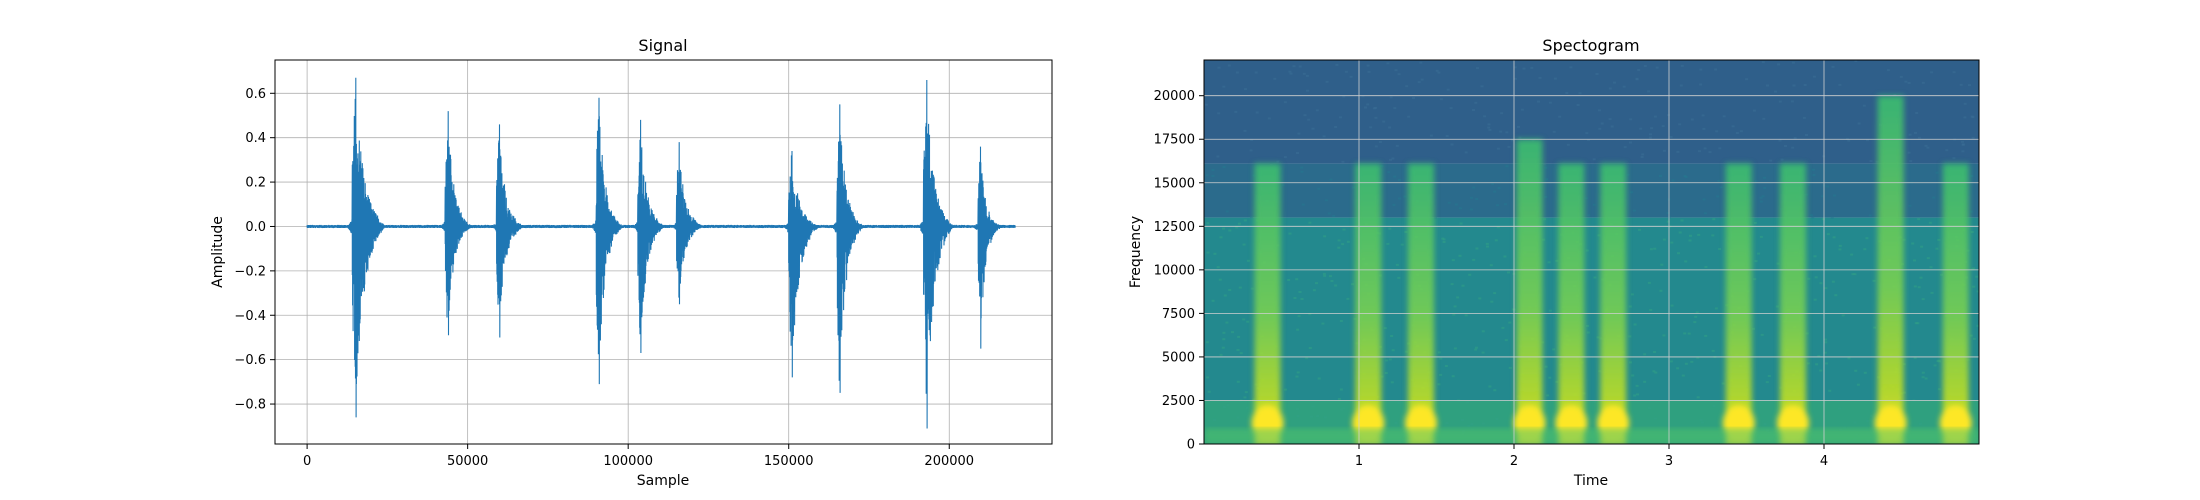 The width and height of the screenshot is (2200, 500). Describe the element at coordinates (1191, 445) in the screenshot. I see `spectrogram-y-tick-label: 0` at that location.